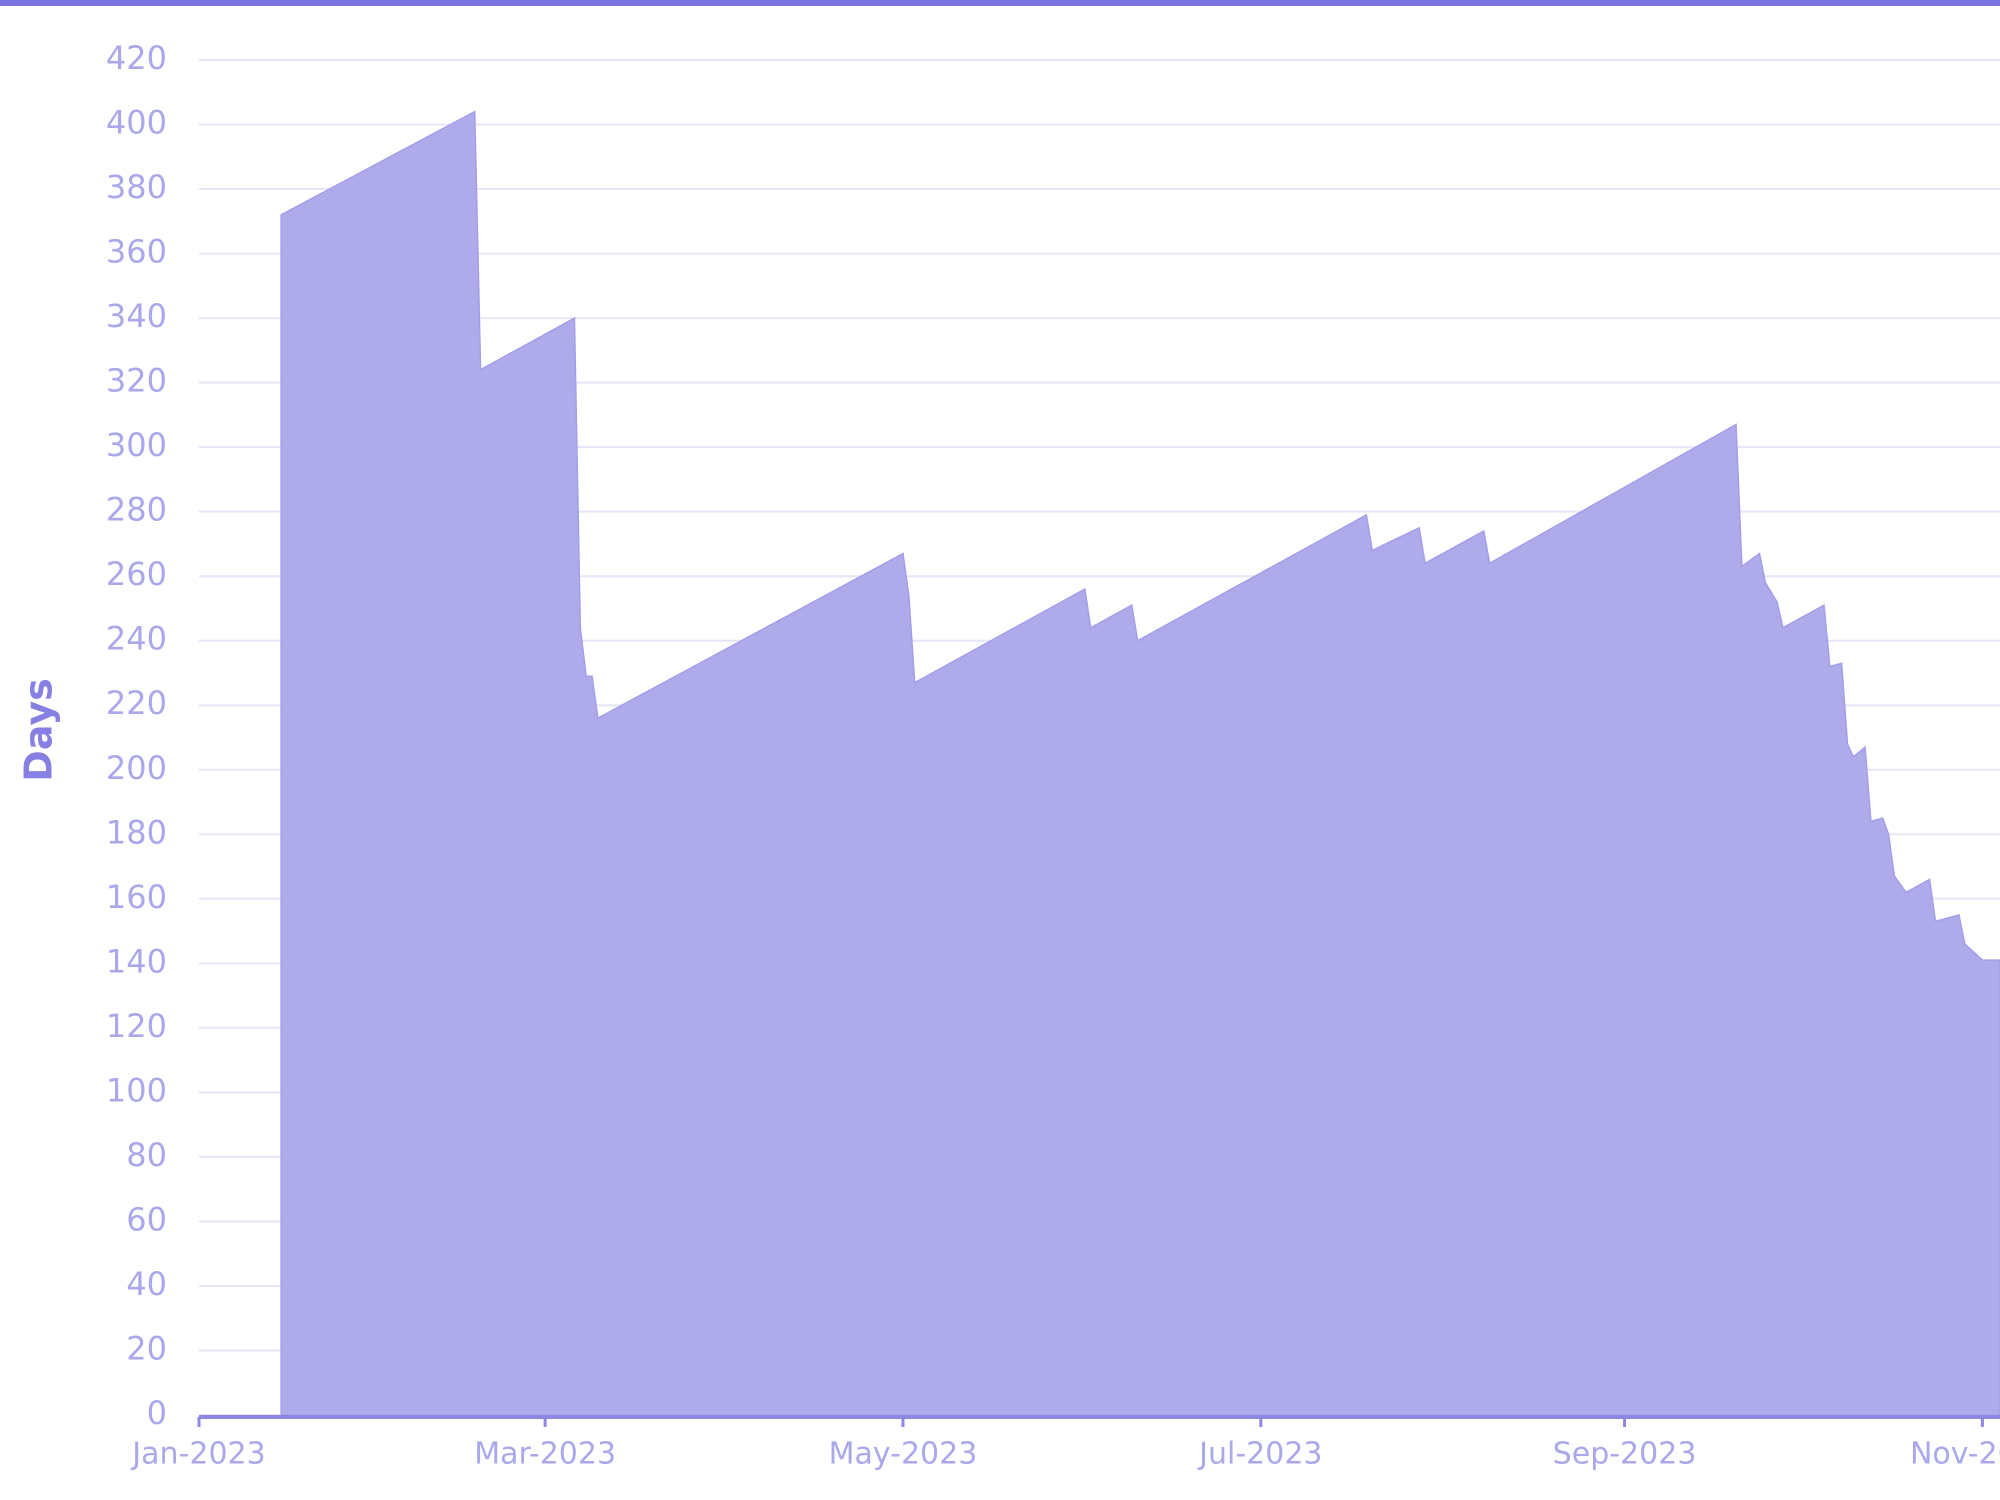  What do you see at coordinates (146, 1284) in the screenshot?
I see `y-tick-label: 40` at bounding box center [146, 1284].